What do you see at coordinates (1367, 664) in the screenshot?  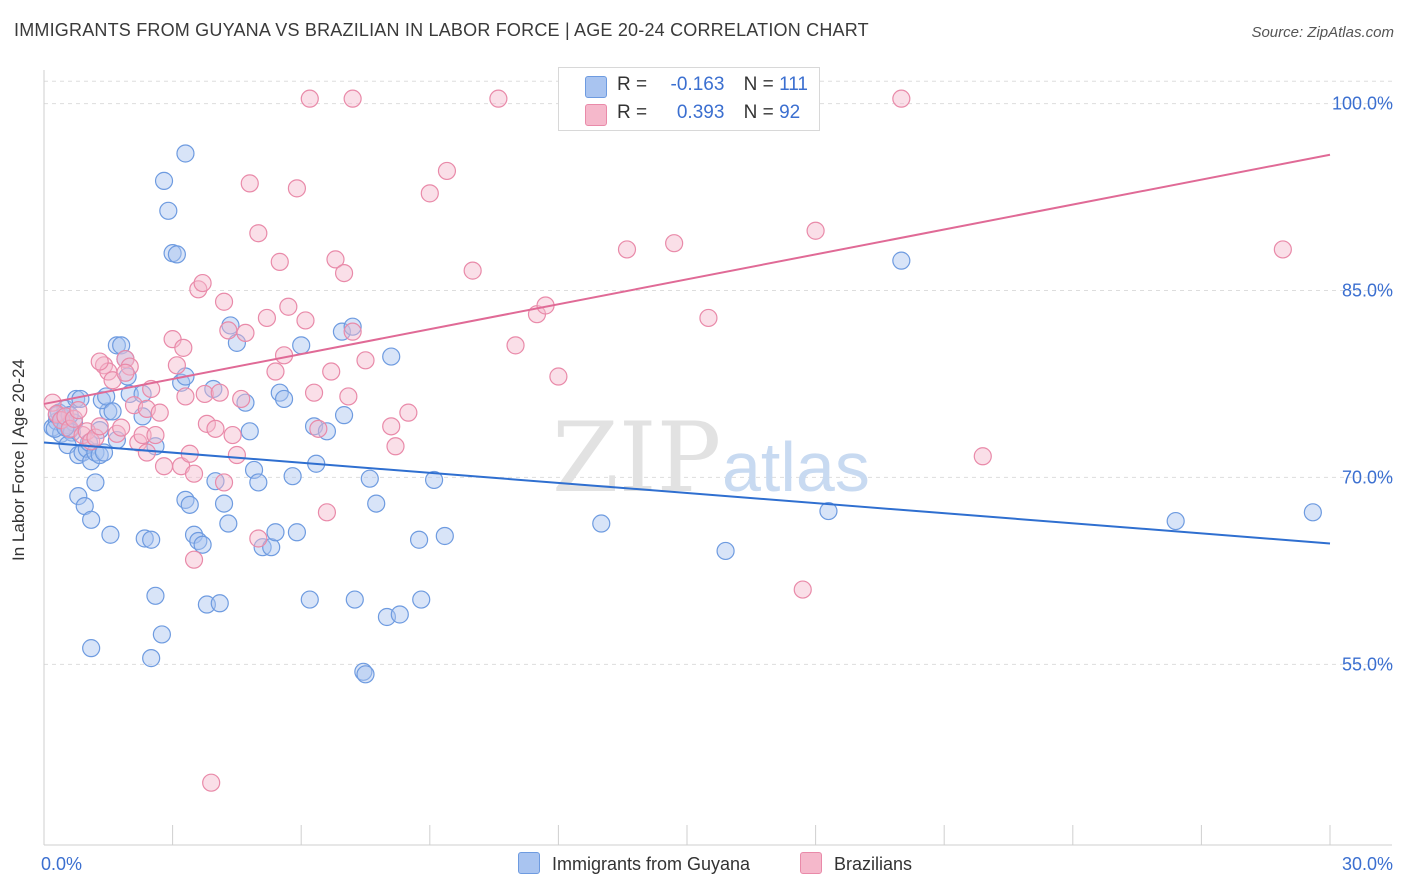 I see `y-tick-label: 55.0%` at bounding box center [1367, 664].